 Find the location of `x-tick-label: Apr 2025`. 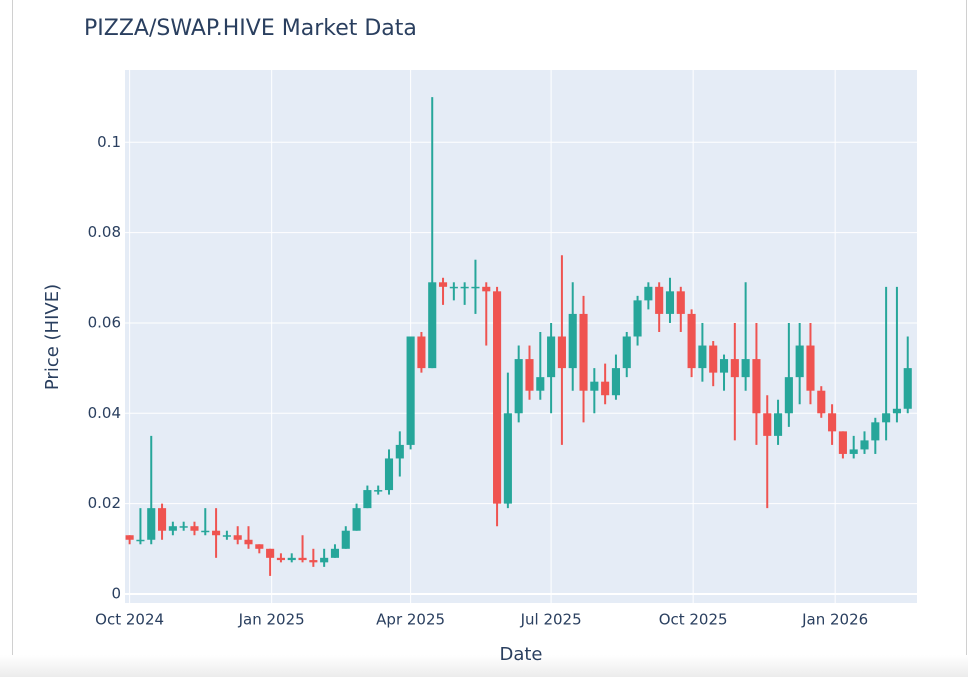

x-tick-label: Apr 2025 is located at coordinates (410, 620).